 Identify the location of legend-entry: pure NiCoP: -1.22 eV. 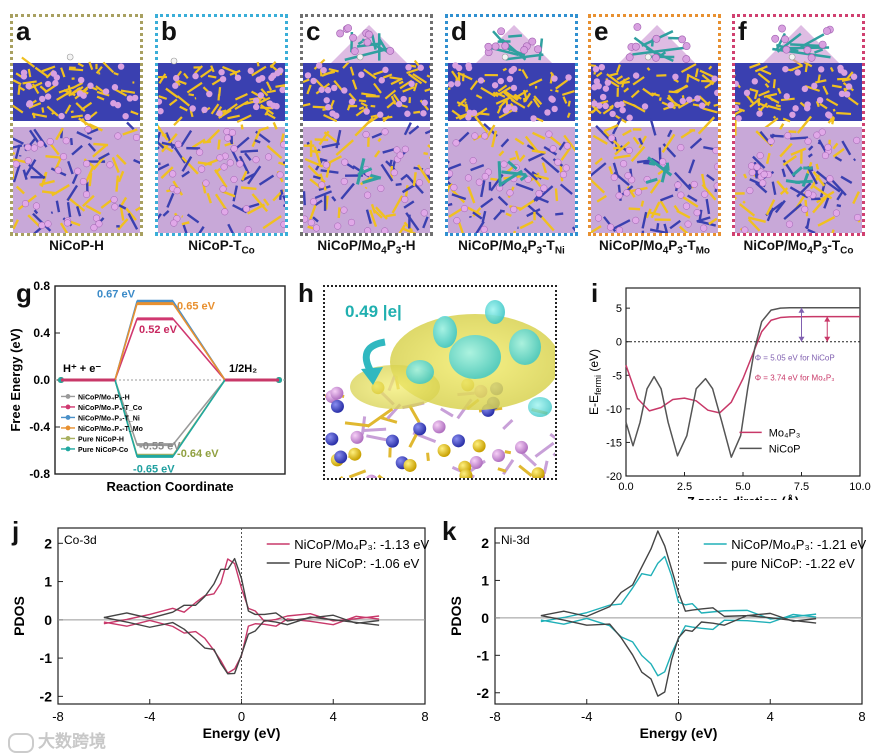
(793, 563).